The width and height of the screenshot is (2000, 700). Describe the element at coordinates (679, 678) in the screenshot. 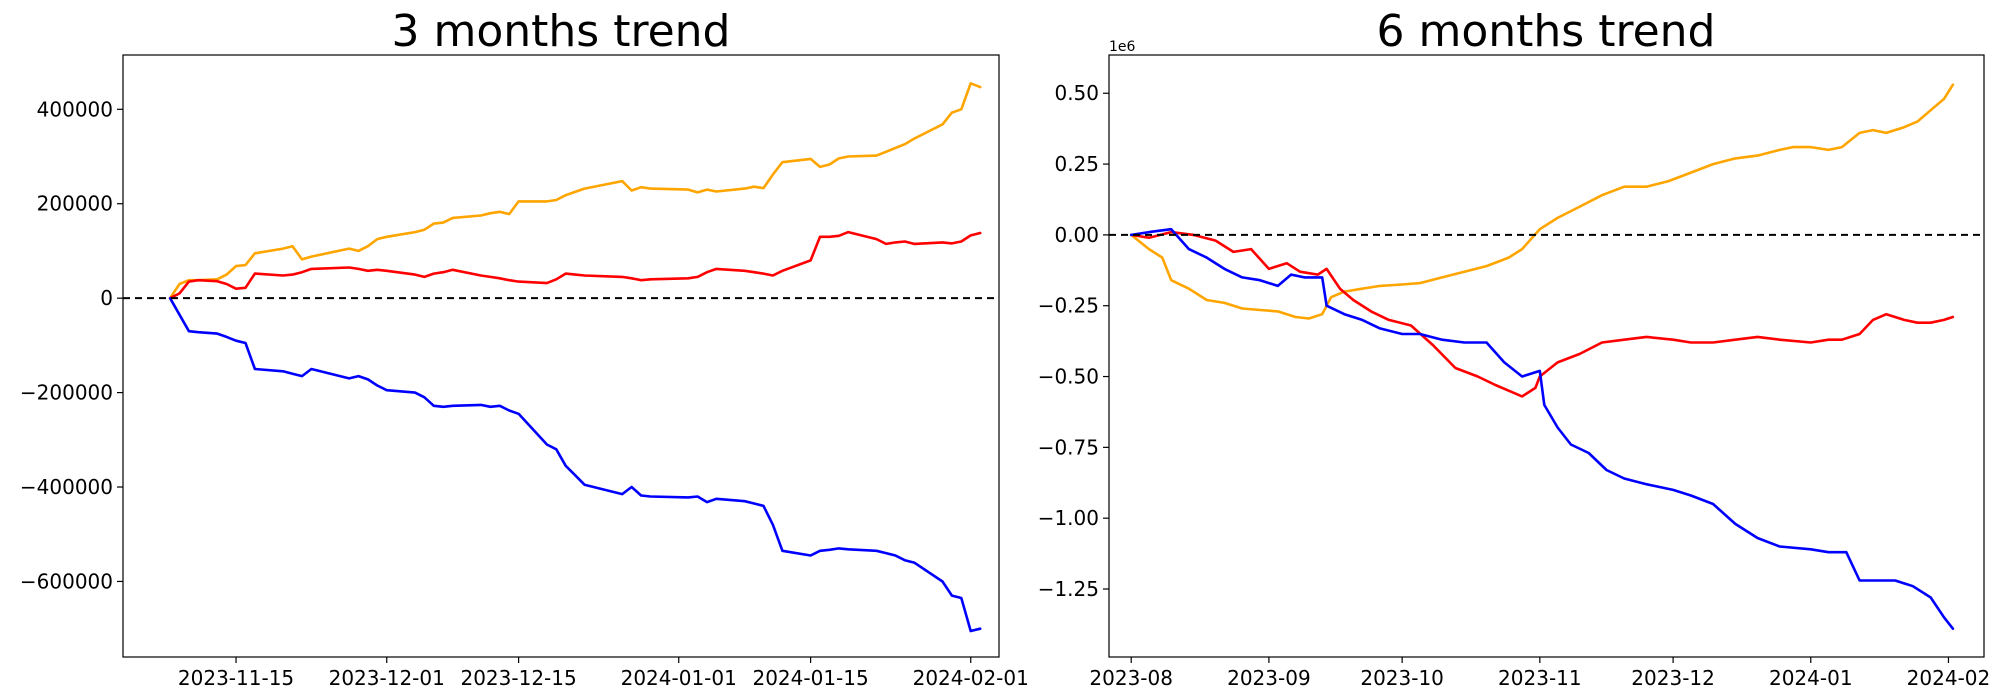

I see `x-tick-label: 2024-01-01` at that location.